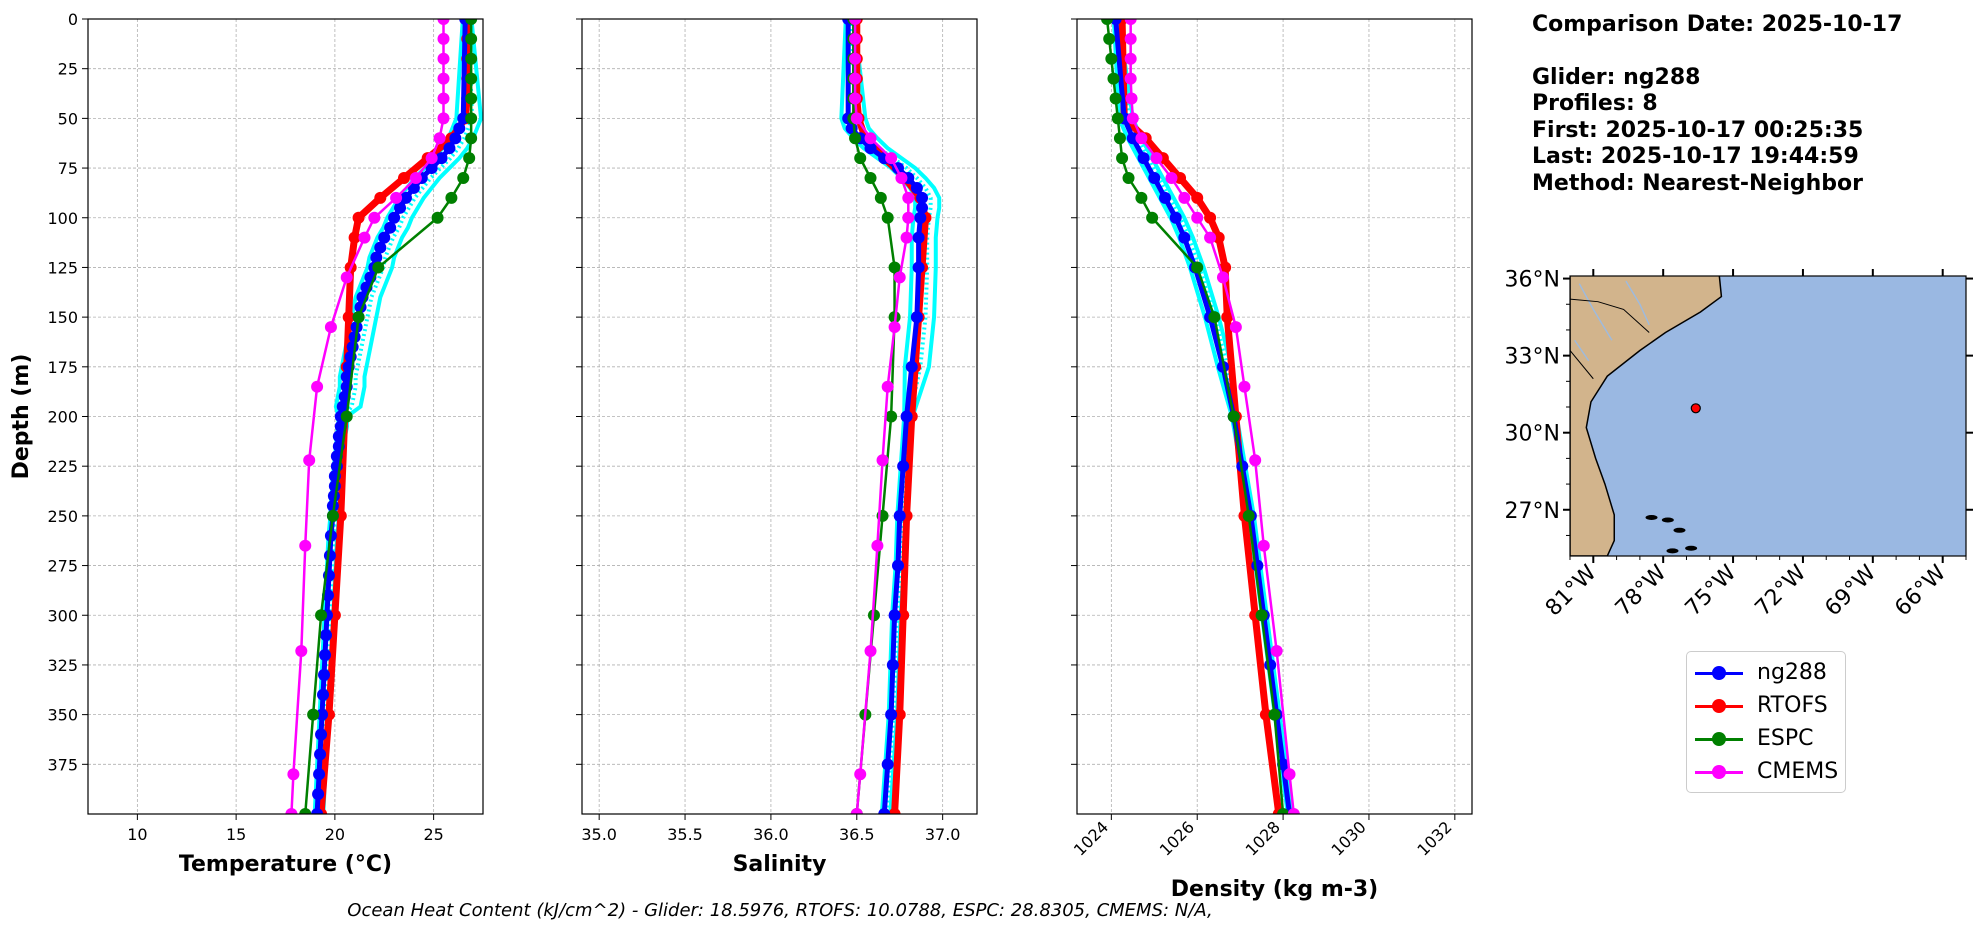  I want to click on lat-label: 30°N, so click(1532, 434).